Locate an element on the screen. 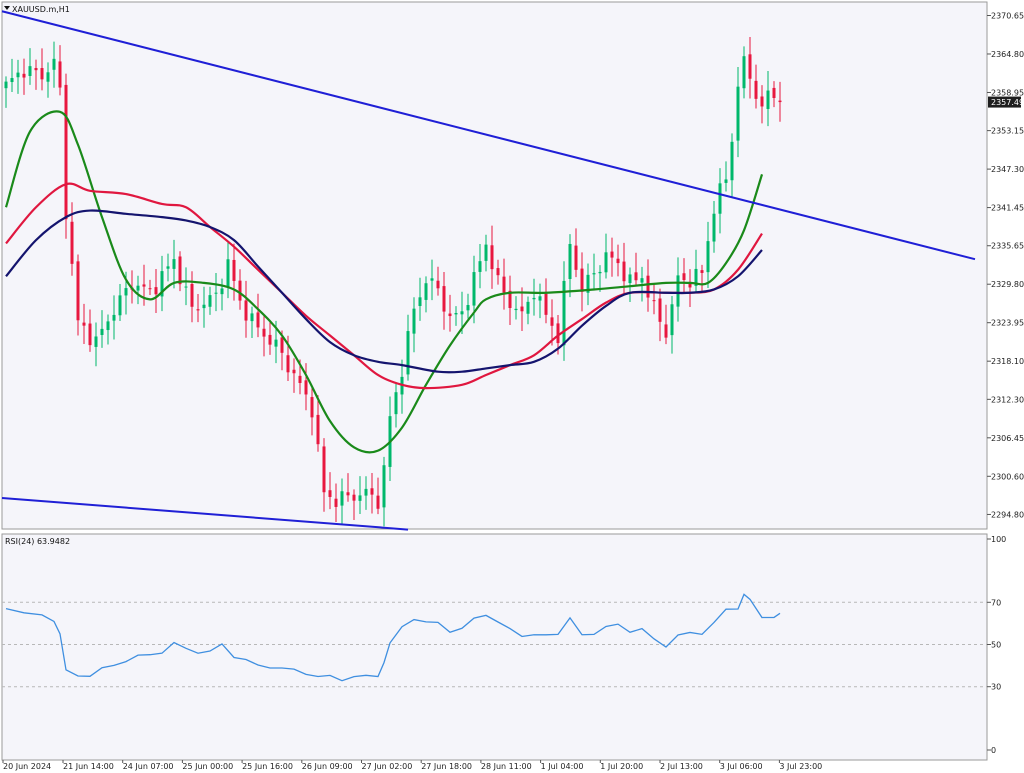 The width and height of the screenshot is (1024, 773). price-tick-label: 2358.95 is located at coordinates (1007, 92).